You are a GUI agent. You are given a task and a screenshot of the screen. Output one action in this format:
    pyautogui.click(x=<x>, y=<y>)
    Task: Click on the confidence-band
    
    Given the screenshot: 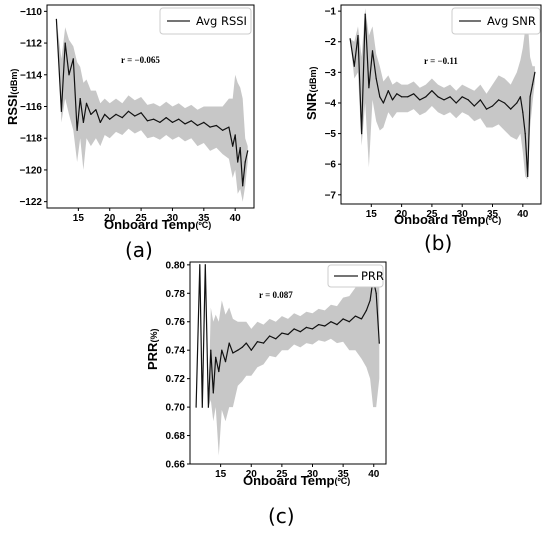 What is the action you would take?
    pyautogui.click(x=288, y=360)
    